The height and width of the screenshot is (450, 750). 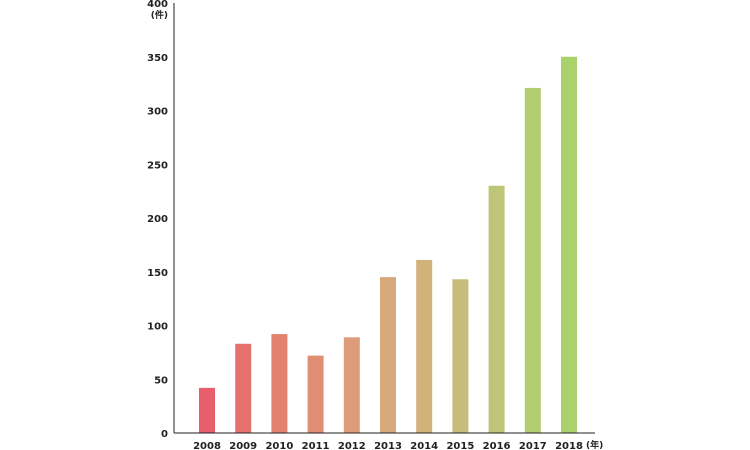 I want to click on y-axis-ticks: 0 50 100 150 200 250 300 350 400, so click(x=157, y=220).